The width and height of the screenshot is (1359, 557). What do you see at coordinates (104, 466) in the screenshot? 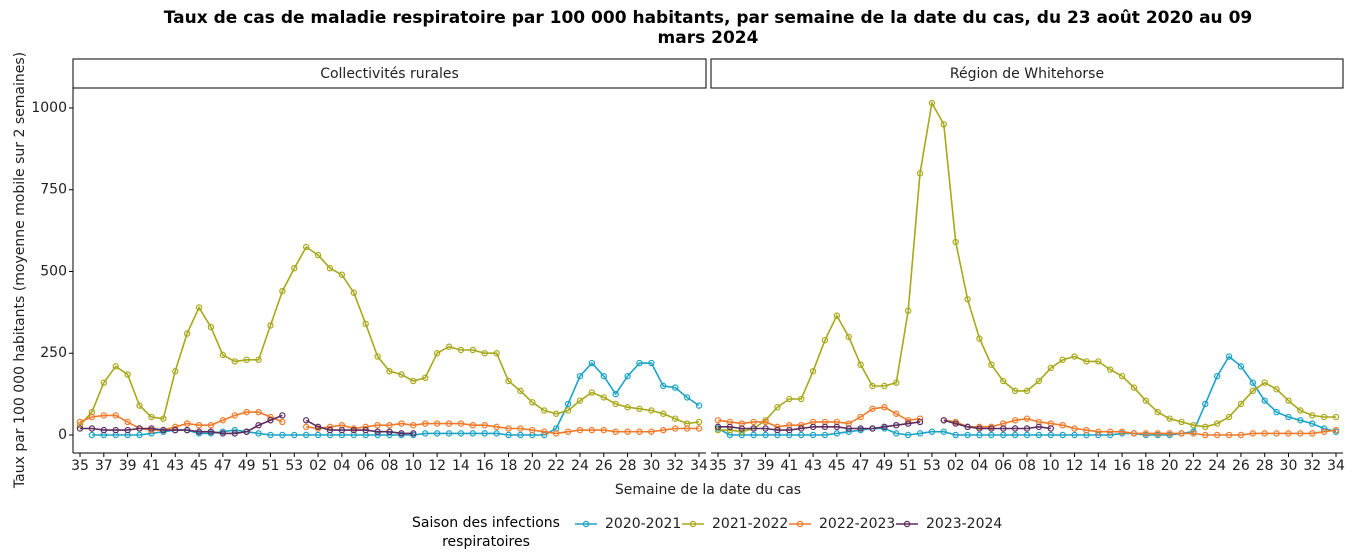
I see `x-tick-label: 37` at bounding box center [104, 466].